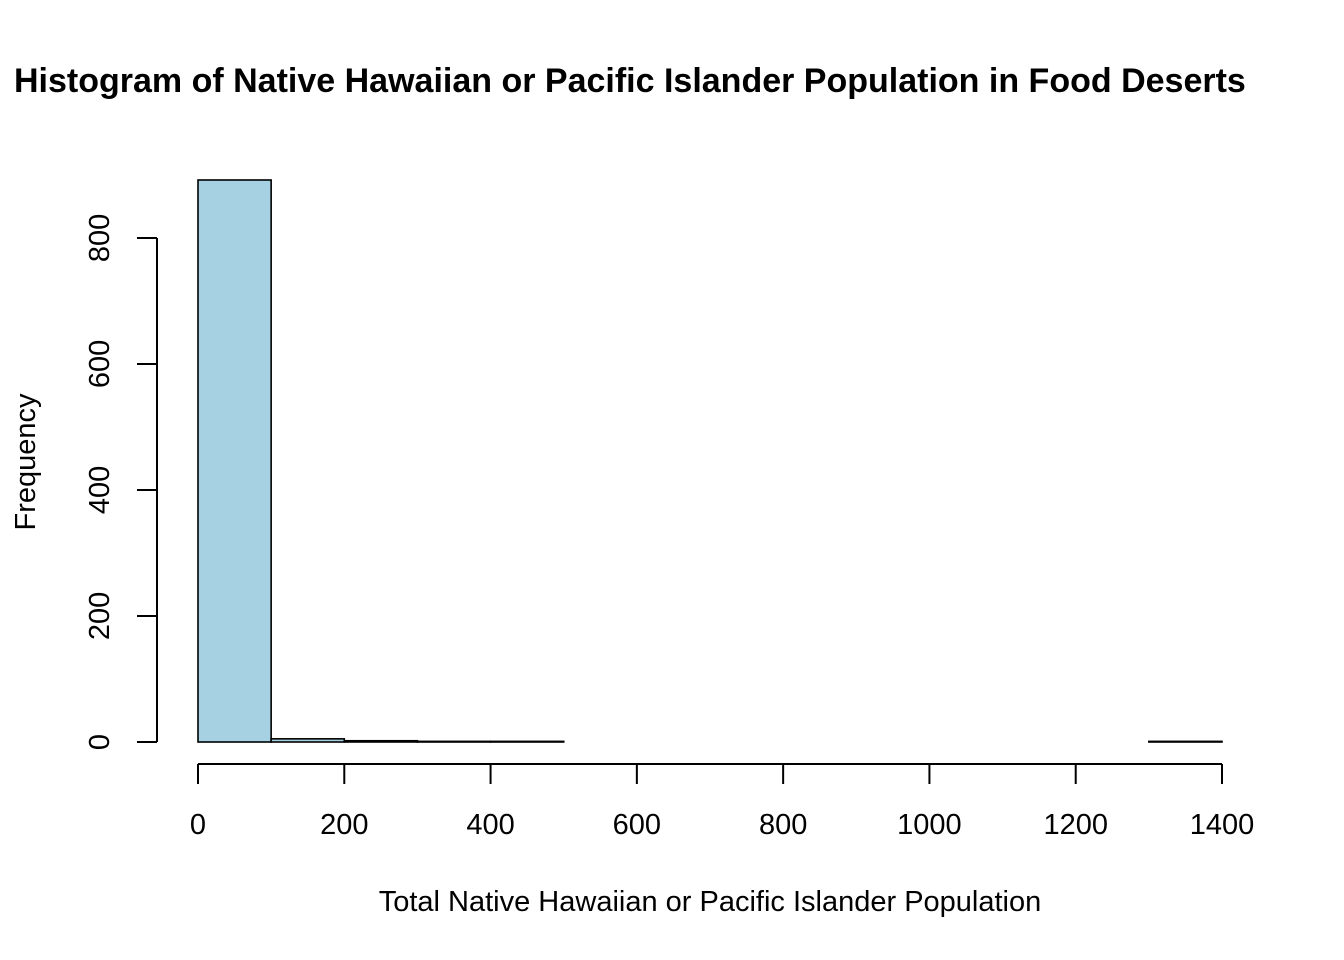 This screenshot has width=1344, height=960. I want to click on y-tick-label: 600, so click(100, 364).